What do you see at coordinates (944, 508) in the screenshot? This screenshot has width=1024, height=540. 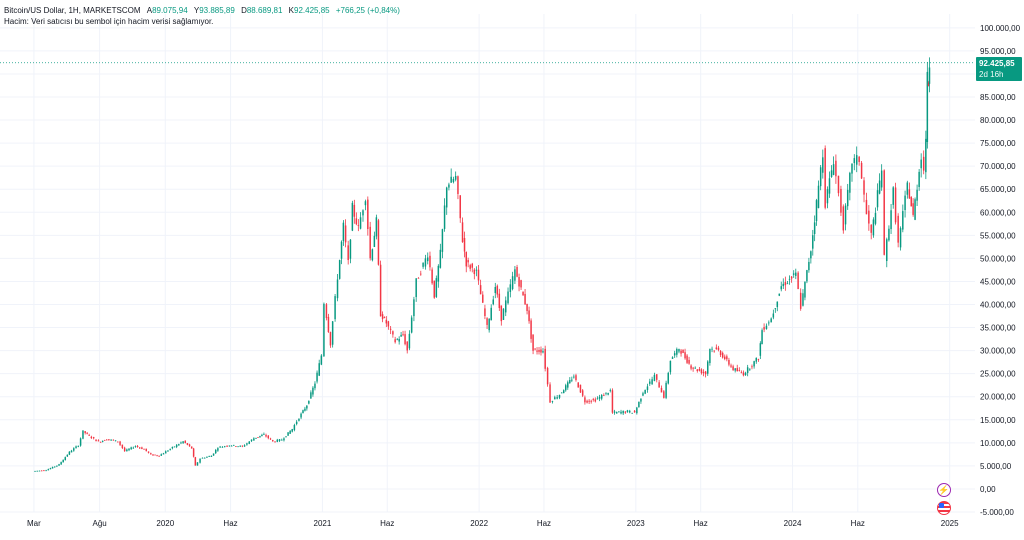 I see `us-flag-icon` at bounding box center [944, 508].